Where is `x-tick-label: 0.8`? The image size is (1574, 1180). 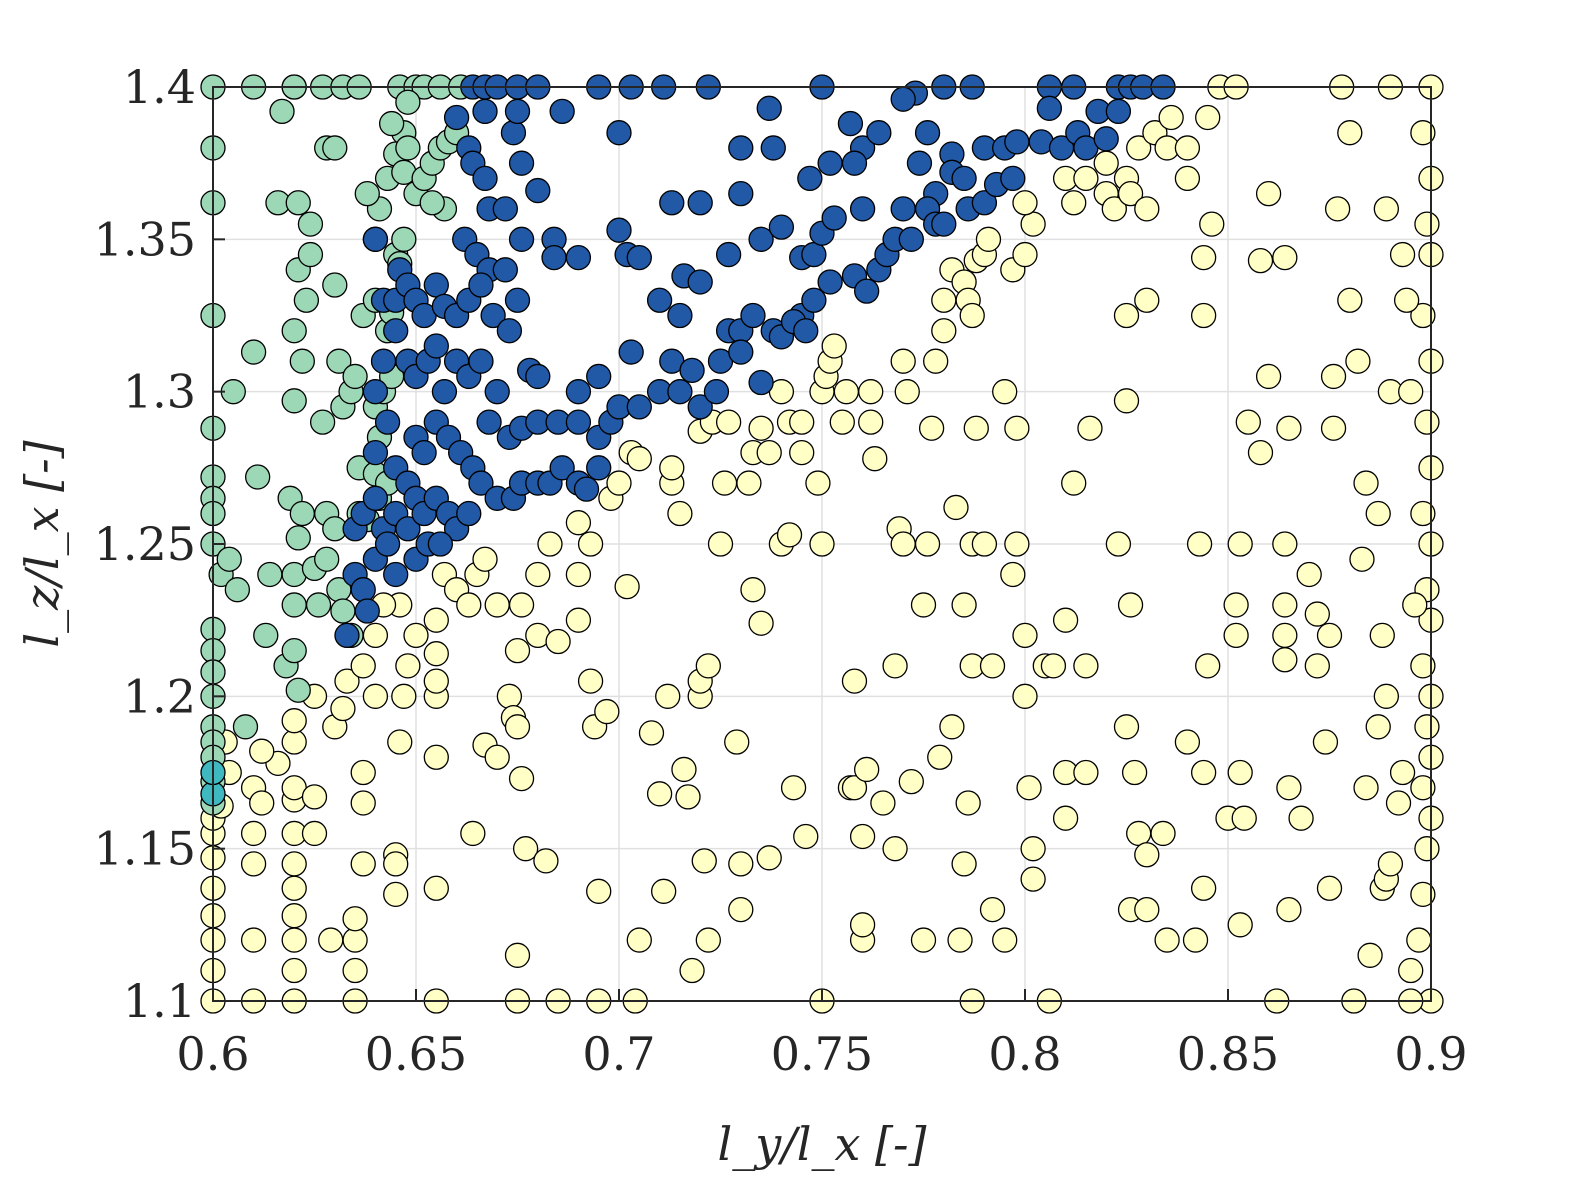 x-tick-label: 0.8 is located at coordinates (1024, 1054).